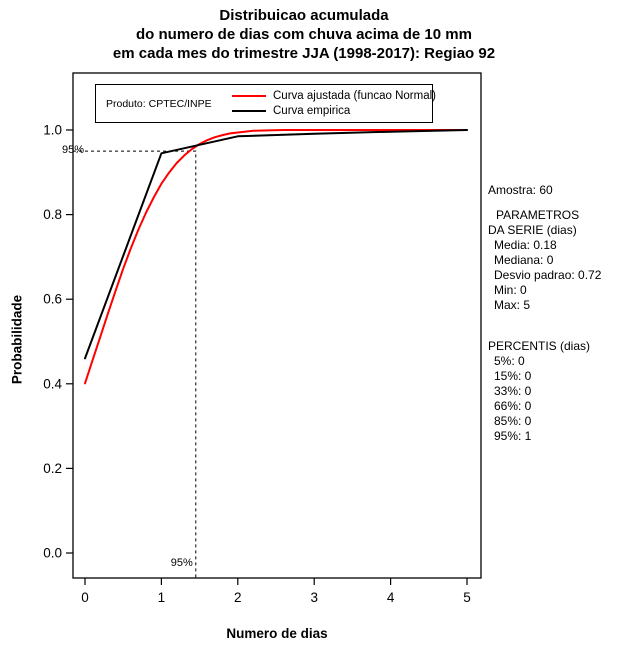 The height and width of the screenshot is (660, 640). Describe the element at coordinates (159, 104) in the screenshot. I see `legend-product-label: Produto: CPTEC/INPE` at that location.